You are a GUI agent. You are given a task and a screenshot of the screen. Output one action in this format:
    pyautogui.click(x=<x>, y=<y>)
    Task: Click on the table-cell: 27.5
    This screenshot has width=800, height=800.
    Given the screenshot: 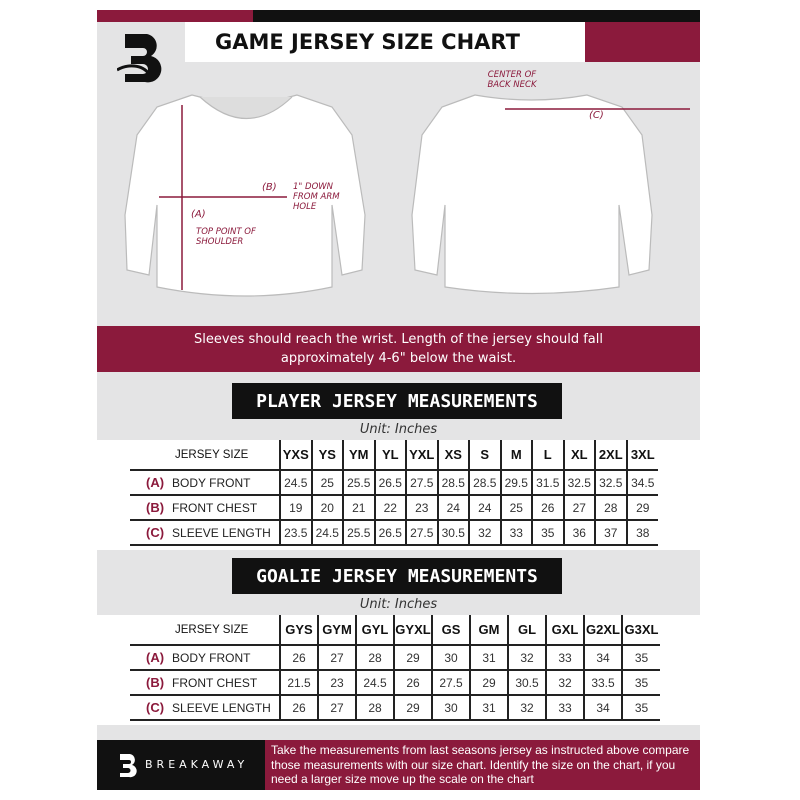 What is the action you would take?
    pyautogui.click(x=421, y=483)
    